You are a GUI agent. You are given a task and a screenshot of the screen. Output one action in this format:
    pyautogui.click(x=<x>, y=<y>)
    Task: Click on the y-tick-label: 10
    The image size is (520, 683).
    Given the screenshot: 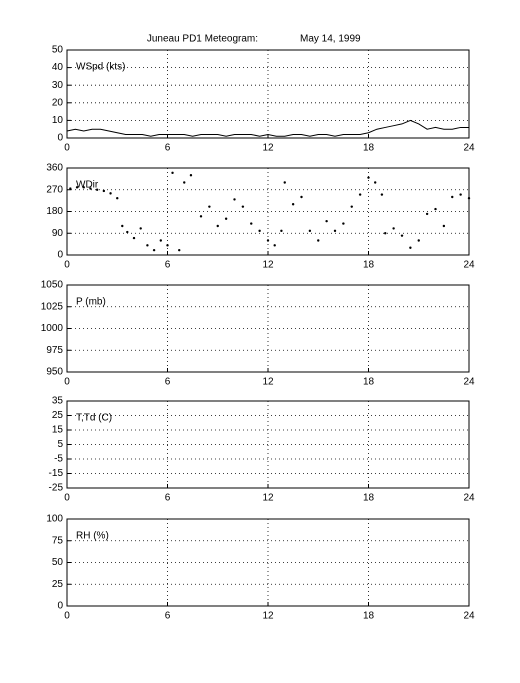 What is the action you would take?
    pyautogui.click(x=58, y=120)
    